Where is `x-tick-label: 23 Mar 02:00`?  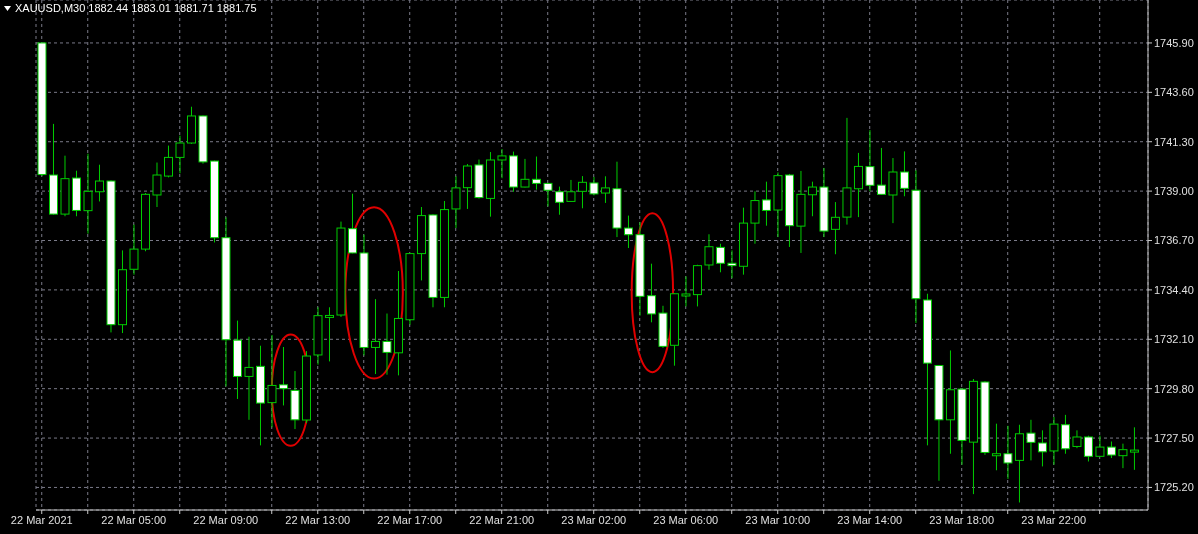
x-tick-label: 23 Mar 02:00 is located at coordinates (594, 519).